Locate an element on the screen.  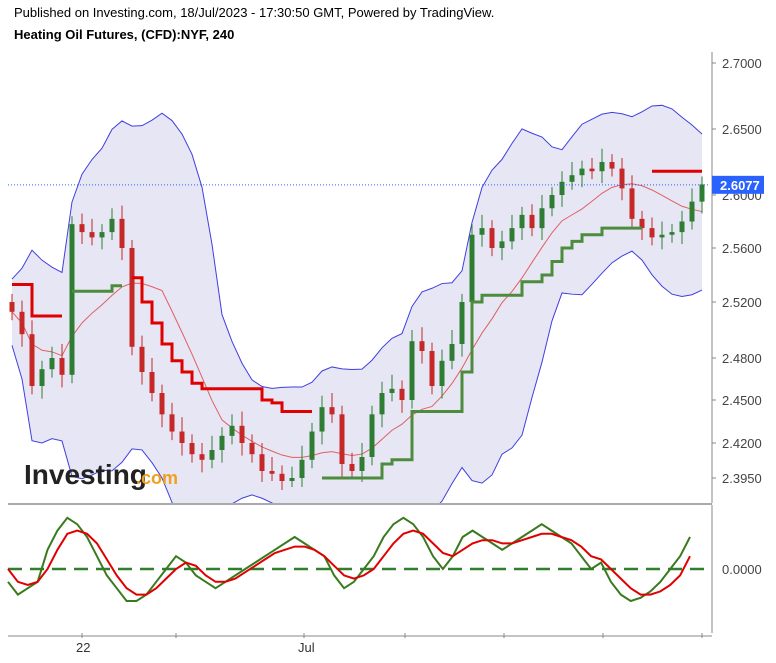
price-tick-label: 2.4800 is located at coordinates (742, 358).